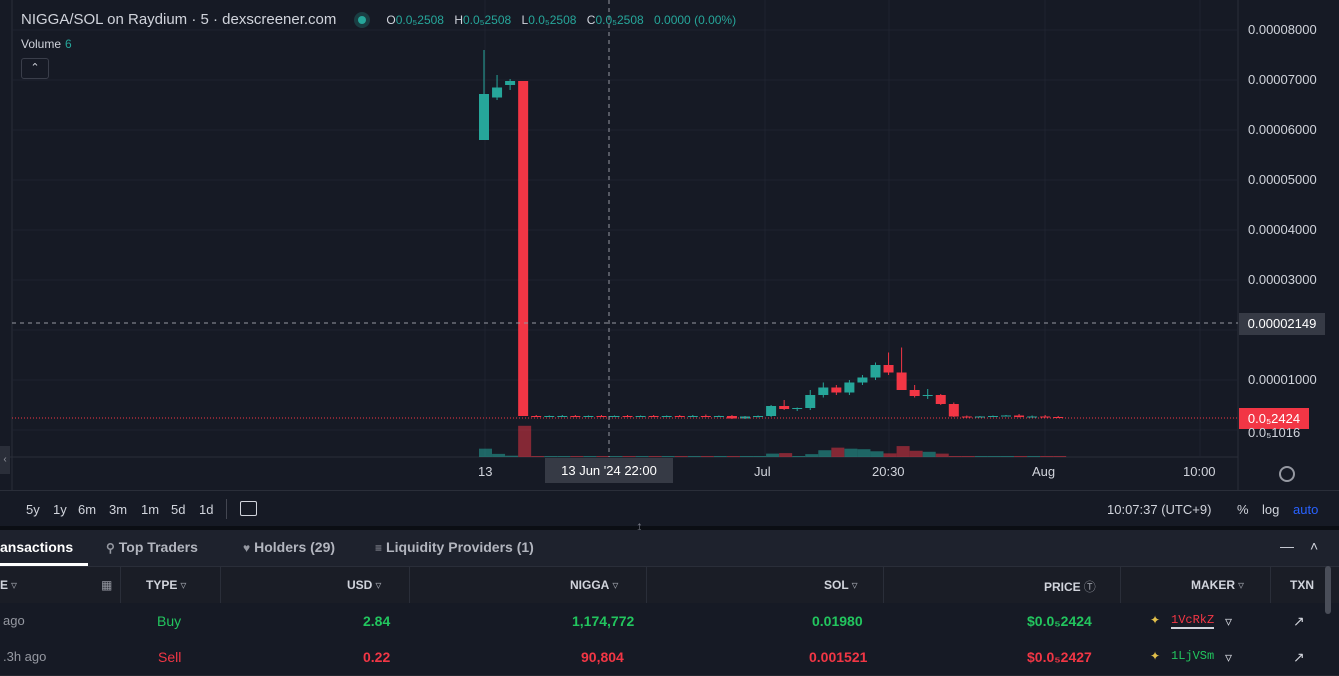 This screenshot has width=1339, height=676. I want to click on col-sol: SOL ▿, so click(841, 585).